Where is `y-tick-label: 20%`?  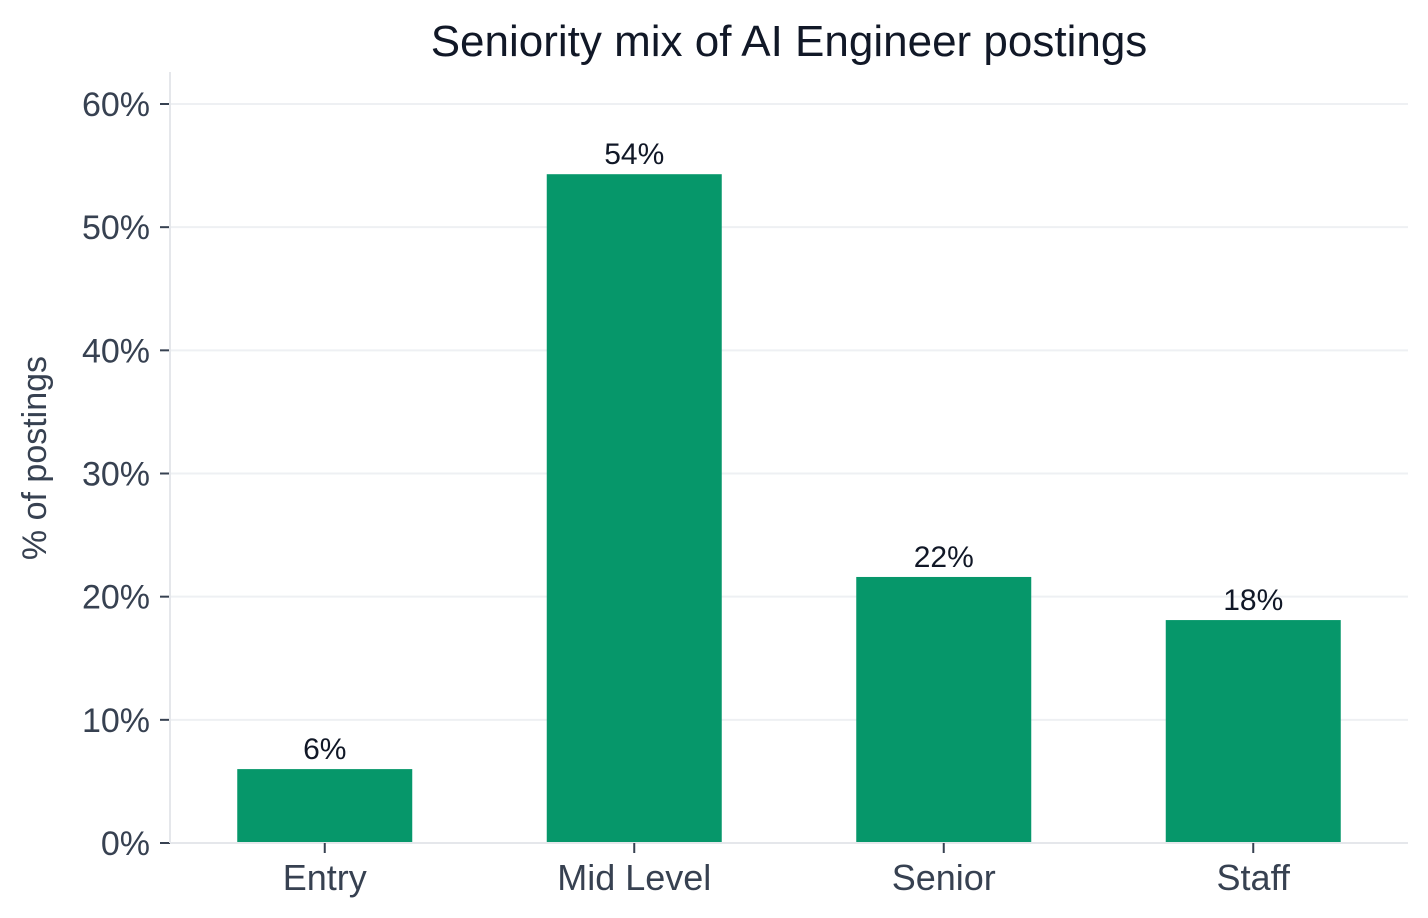 y-tick-label: 20% is located at coordinates (116, 598).